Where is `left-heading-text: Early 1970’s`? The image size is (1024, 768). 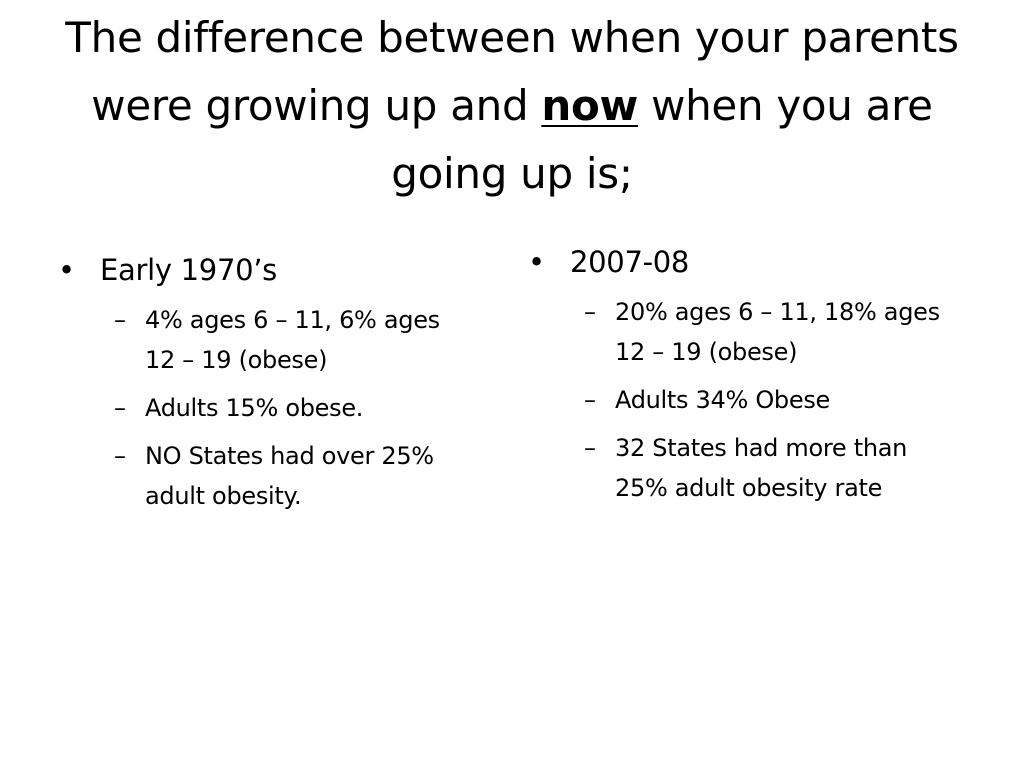
left-heading-text: Early 1970’s is located at coordinates (188, 270).